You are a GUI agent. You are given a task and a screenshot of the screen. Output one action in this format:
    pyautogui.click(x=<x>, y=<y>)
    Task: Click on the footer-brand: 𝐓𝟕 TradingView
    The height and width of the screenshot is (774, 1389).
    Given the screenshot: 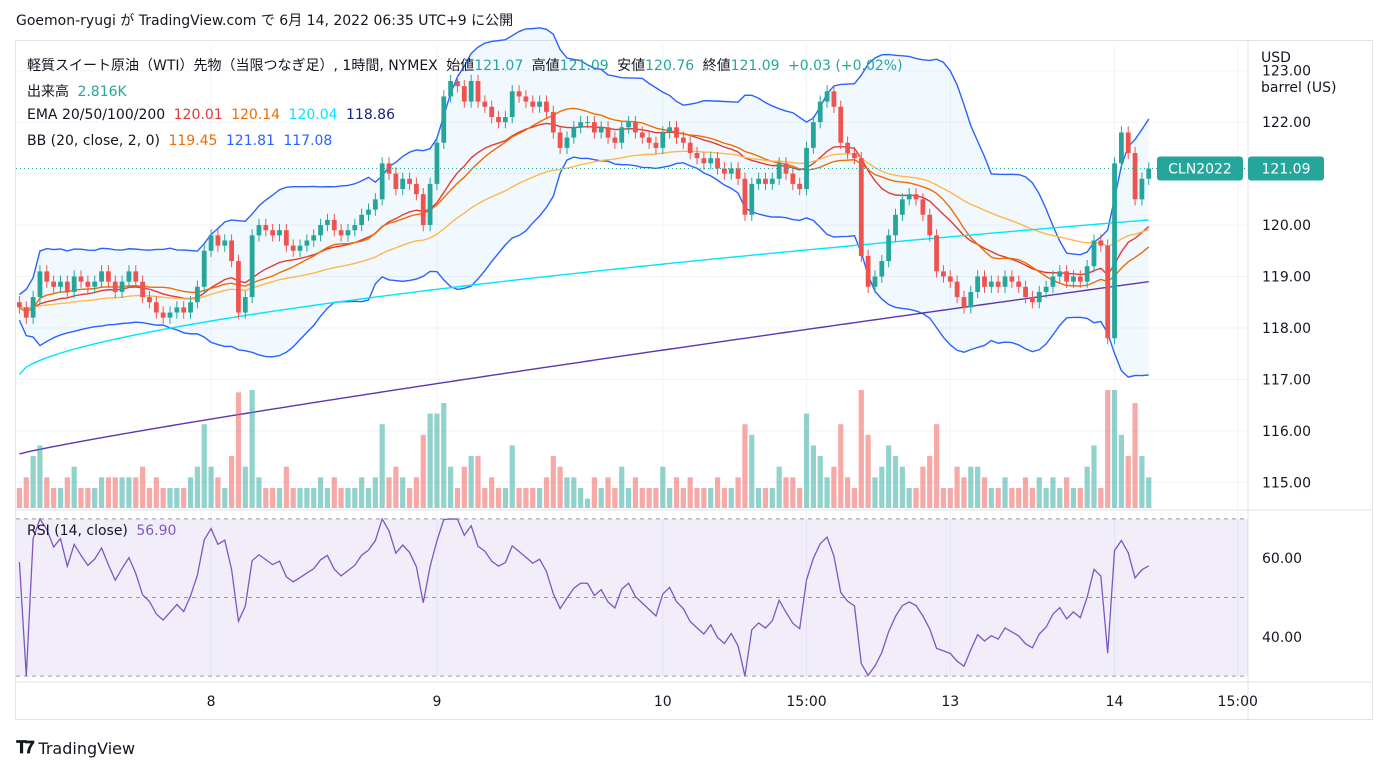 What is the action you would take?
    pyautogui.click(x=75, y=748)
    